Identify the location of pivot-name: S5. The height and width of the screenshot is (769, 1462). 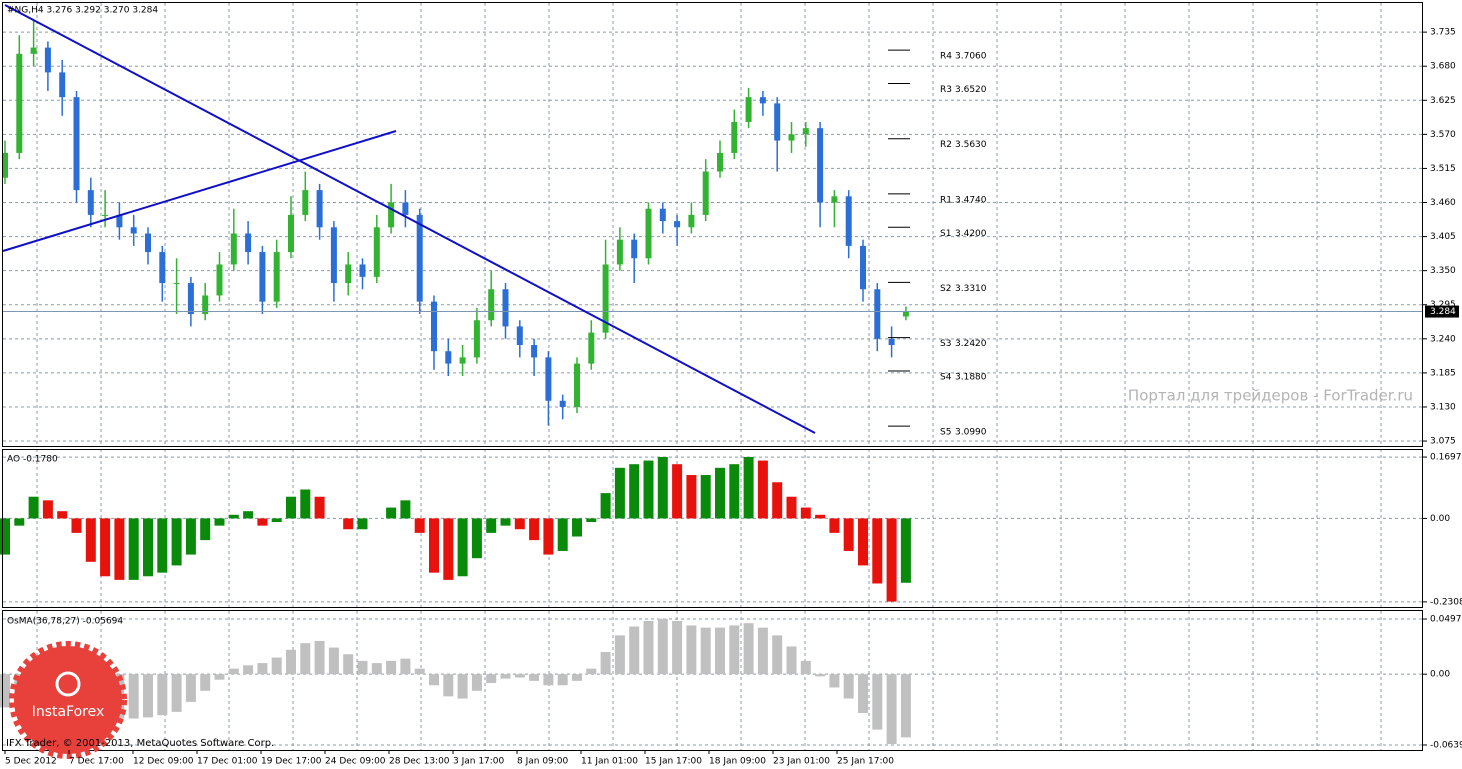
(945, 433).